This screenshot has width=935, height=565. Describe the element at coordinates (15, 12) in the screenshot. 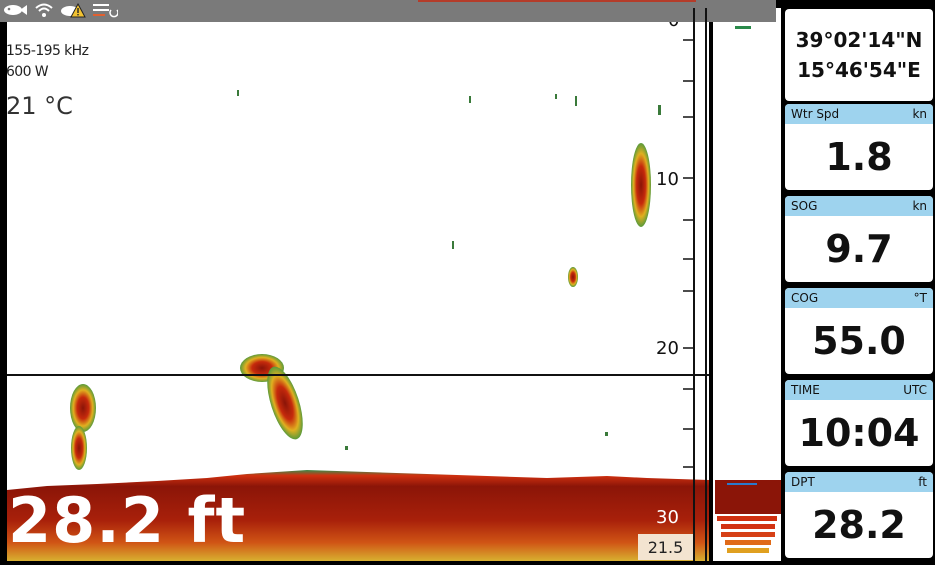

I see `fish-icon` at that location.